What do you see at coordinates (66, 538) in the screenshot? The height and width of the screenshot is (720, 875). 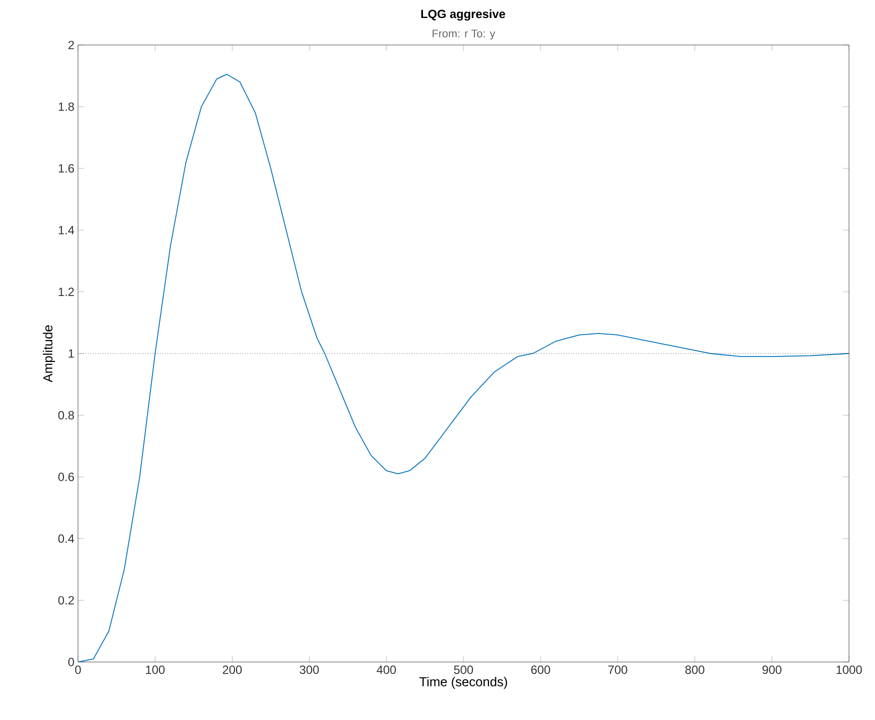 I see `y-tick-label: 0.4` at bounding box center [66, 538].